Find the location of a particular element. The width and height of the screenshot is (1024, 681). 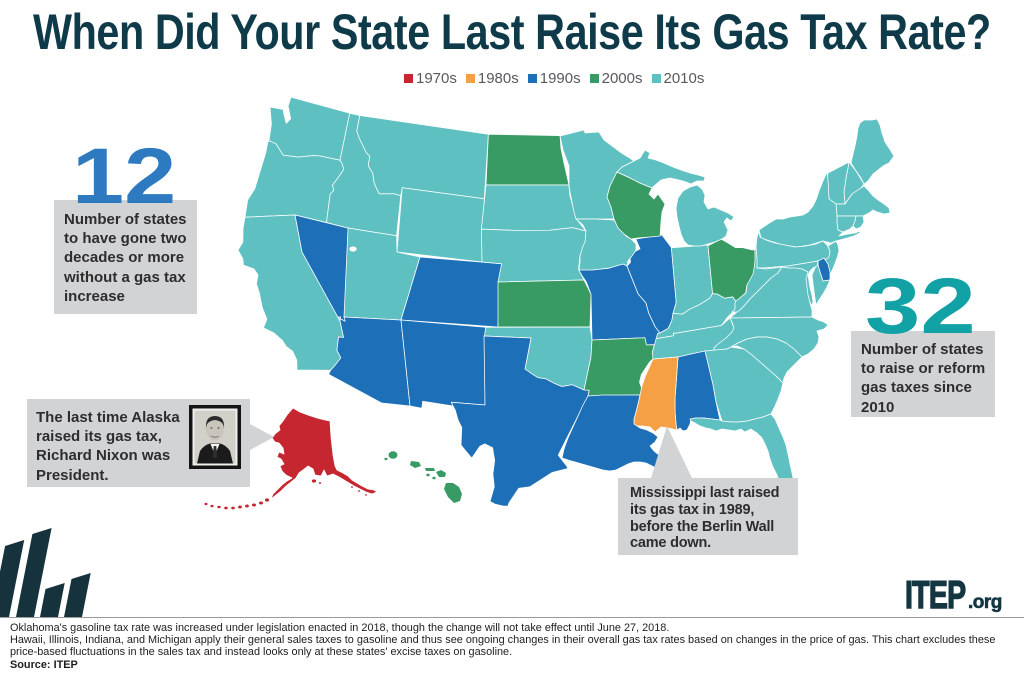

svg-text: .org is located at coordinates (985, 602).